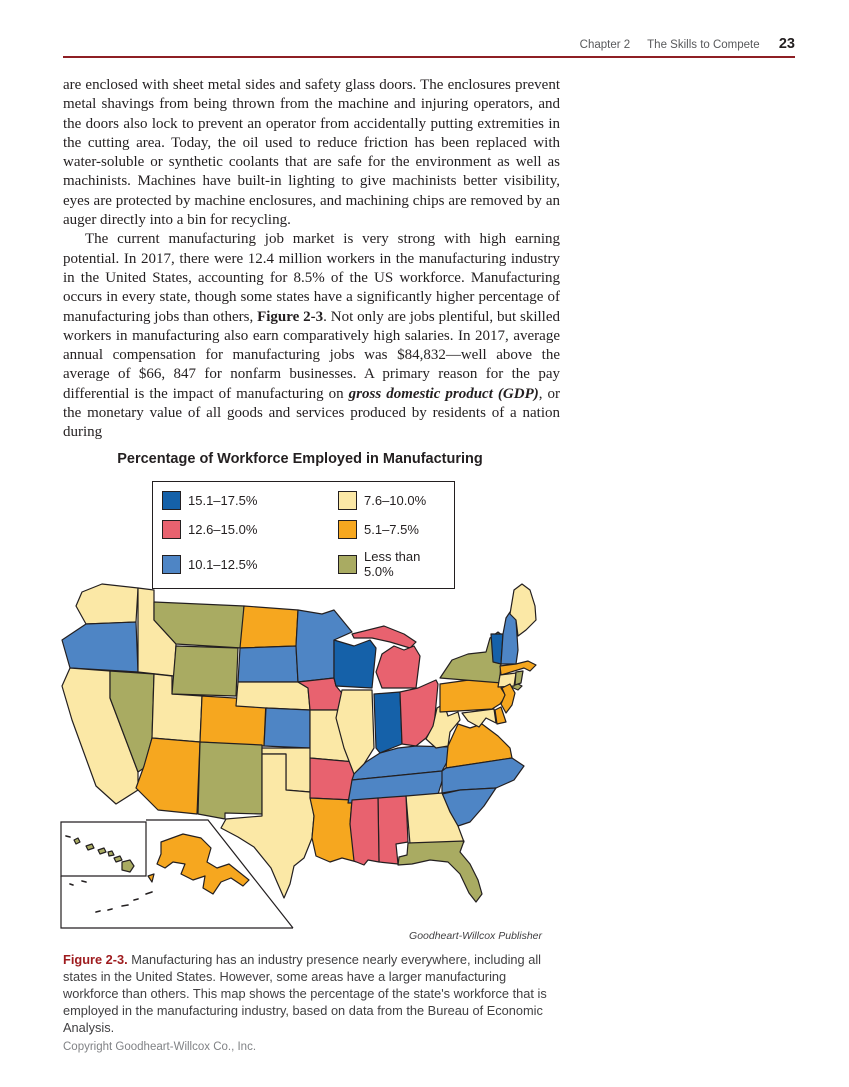  I want to click on legend-item: Less than 5.0%, so click(393, 564).